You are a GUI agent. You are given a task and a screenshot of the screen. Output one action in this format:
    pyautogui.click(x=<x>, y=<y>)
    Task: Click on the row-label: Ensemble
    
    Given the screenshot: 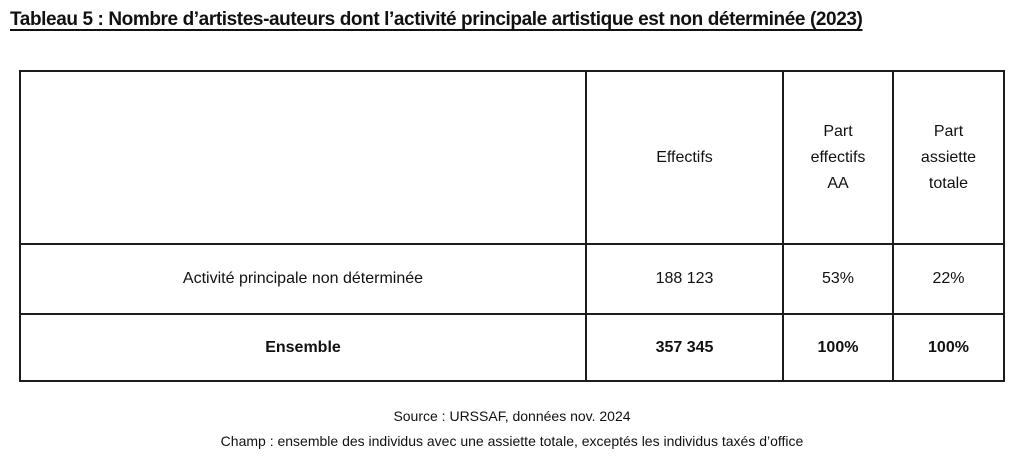 What is the action you would take?
    pyautogui.click(x=303, y=347)
    